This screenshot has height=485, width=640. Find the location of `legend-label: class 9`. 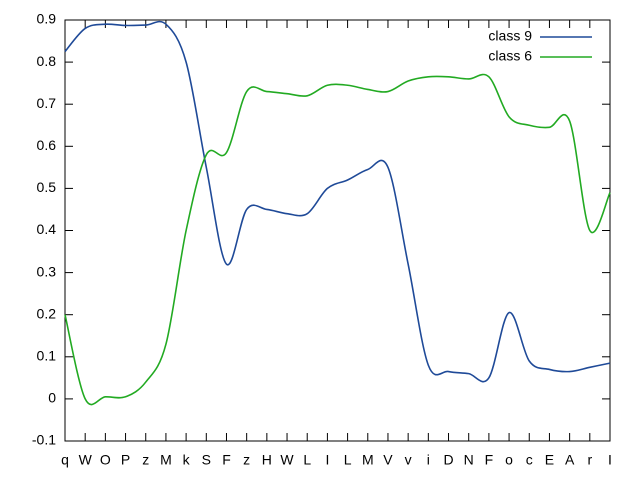

legend-label: class 9 is located at coordinates (510, 36).